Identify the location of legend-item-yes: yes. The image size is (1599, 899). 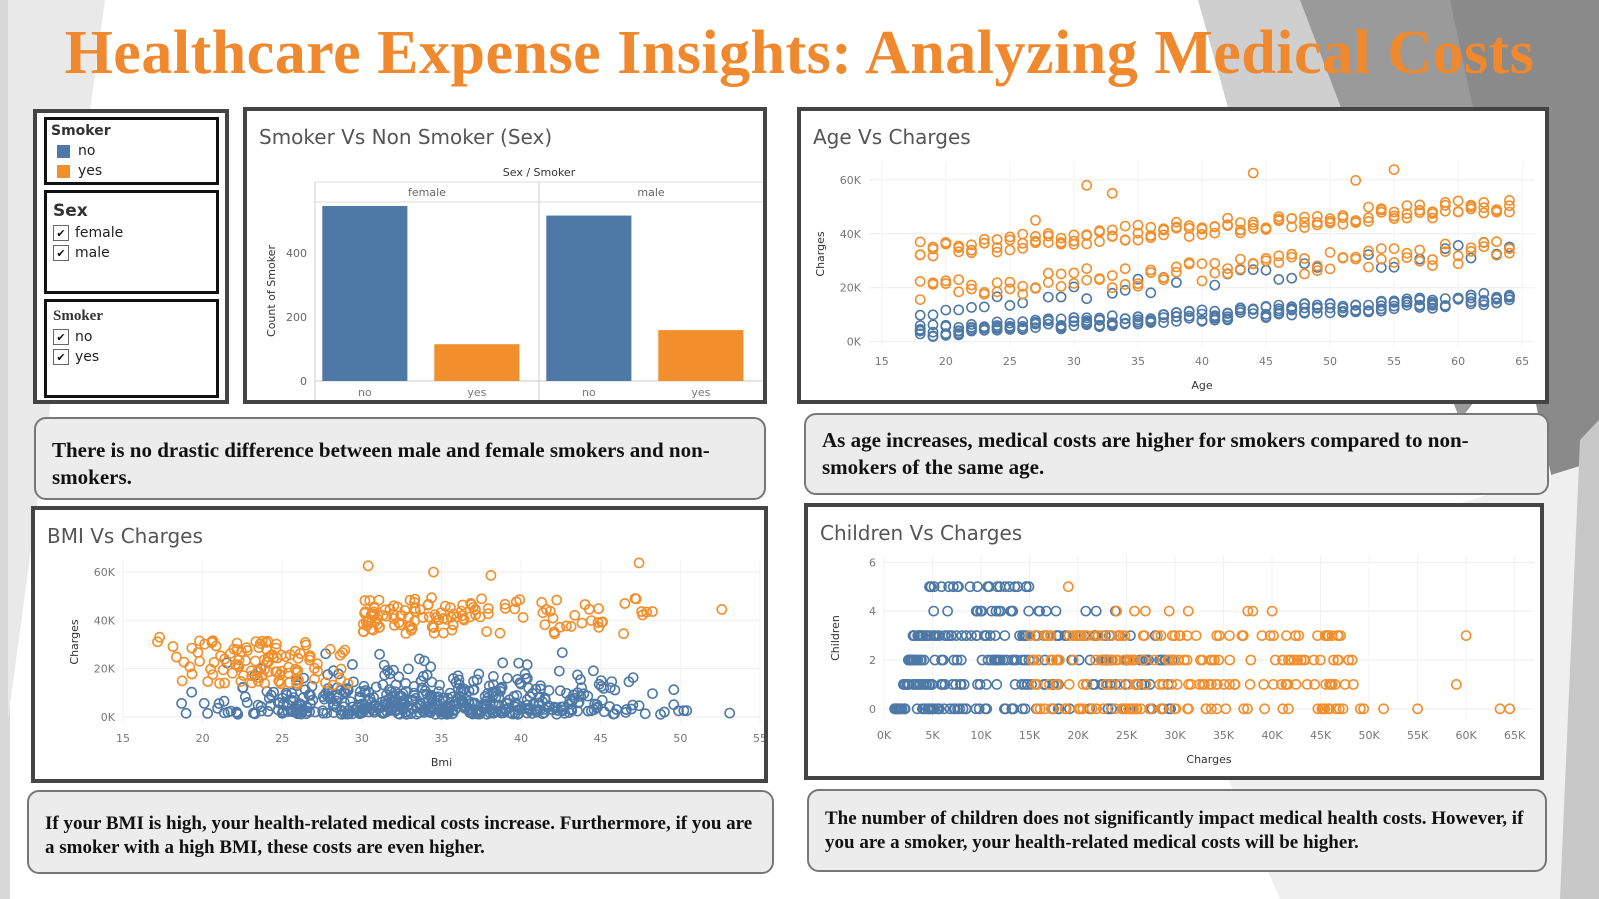
(131, 171).